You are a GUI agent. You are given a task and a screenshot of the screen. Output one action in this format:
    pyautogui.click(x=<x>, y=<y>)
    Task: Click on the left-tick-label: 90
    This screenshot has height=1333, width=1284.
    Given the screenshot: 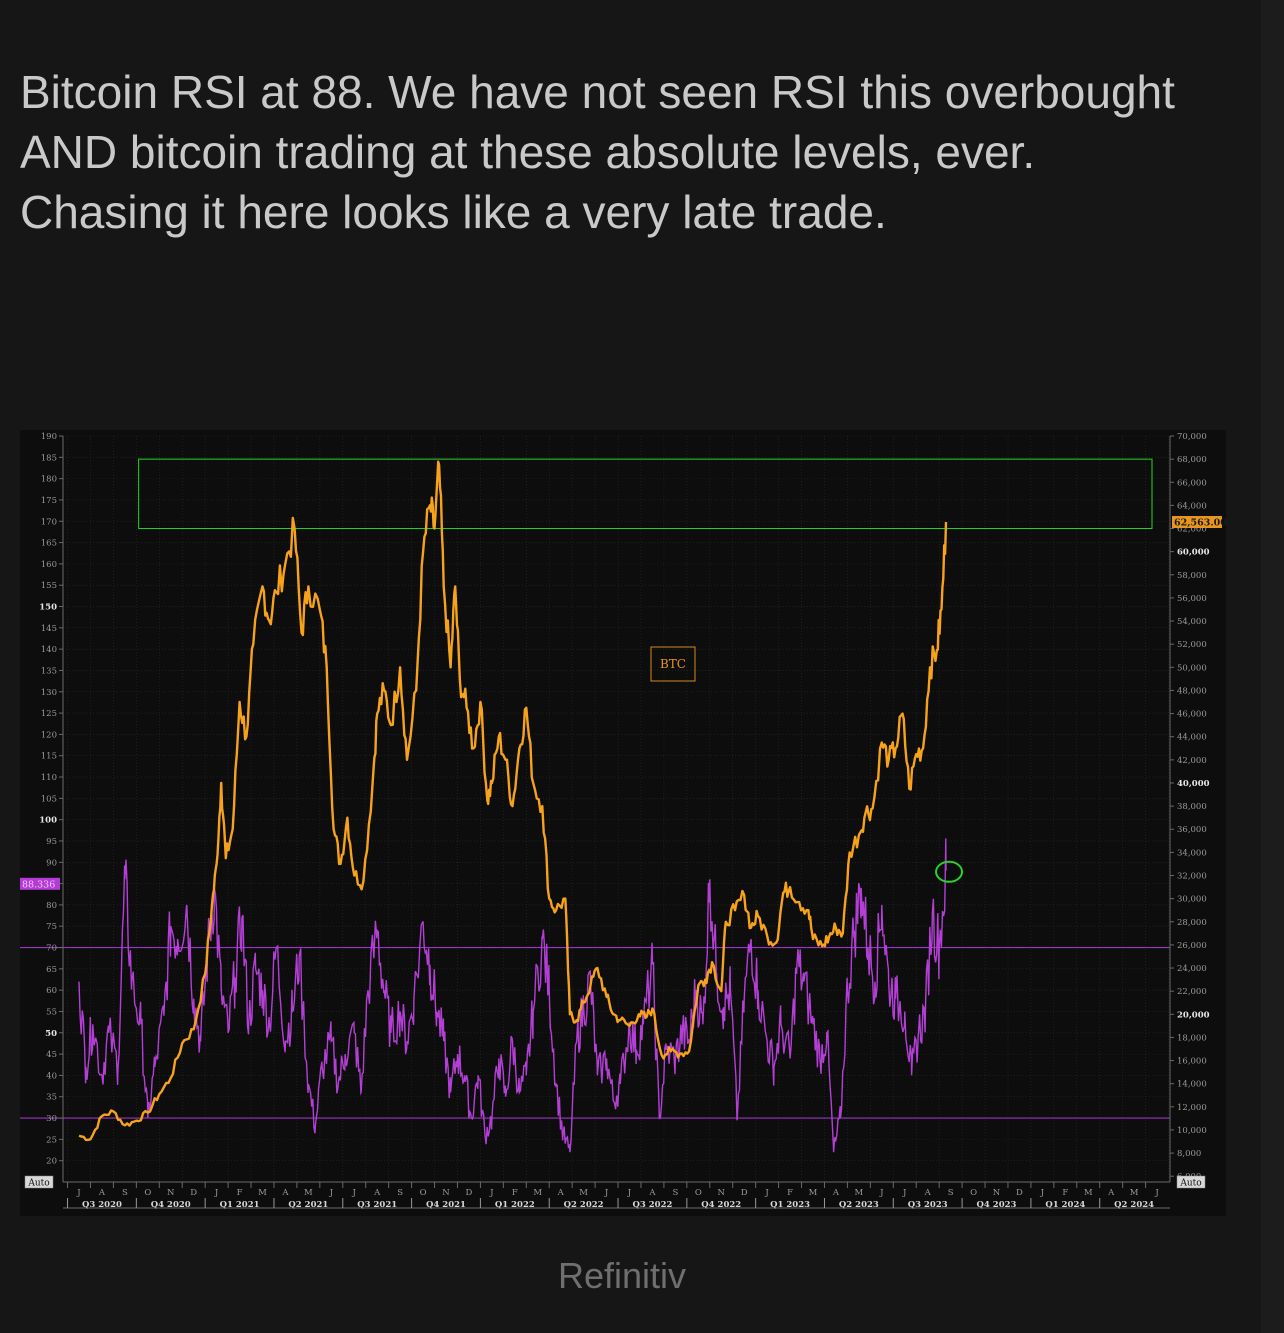 What is the action you would take?
    pyautogui.click(x=51, y=863)
    